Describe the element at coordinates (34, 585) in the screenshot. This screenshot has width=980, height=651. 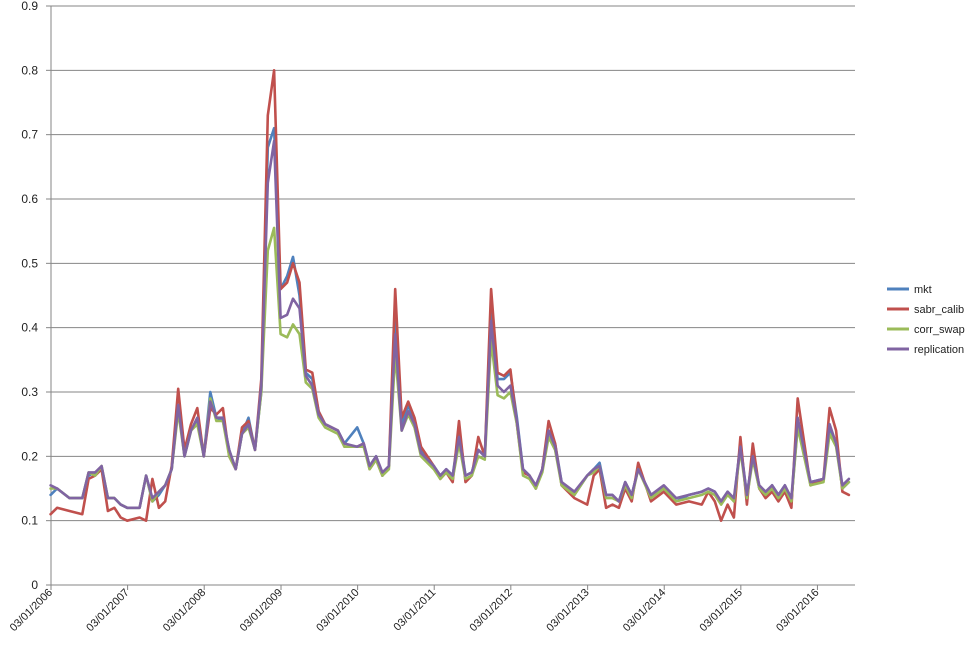
I see `y-tick-label: 0` at that location.